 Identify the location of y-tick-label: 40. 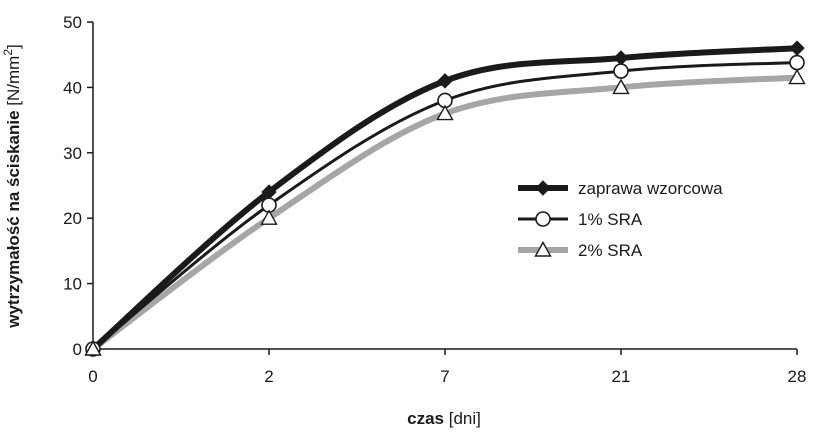
(72, 87).